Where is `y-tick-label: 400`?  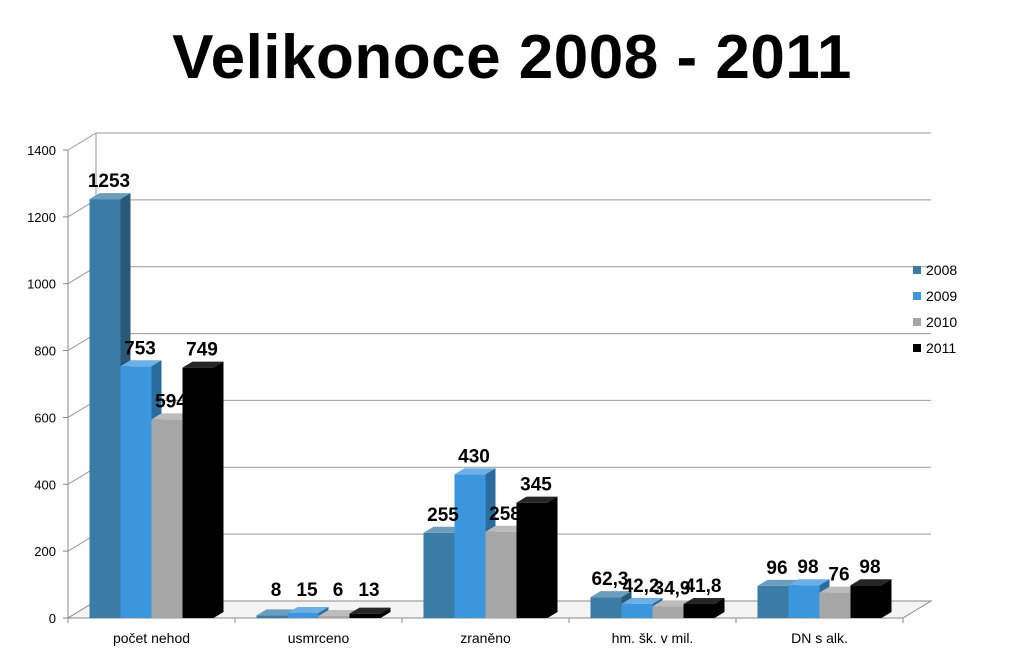 y-tick-label: 400 is located at coordinates (45, 484).